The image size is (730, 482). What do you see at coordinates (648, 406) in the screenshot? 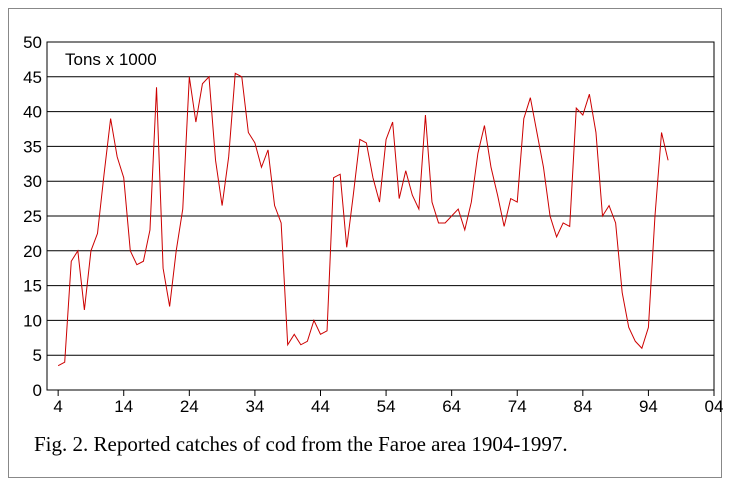
I see `x-tick-label: 94` at bounding box center [648, 406].